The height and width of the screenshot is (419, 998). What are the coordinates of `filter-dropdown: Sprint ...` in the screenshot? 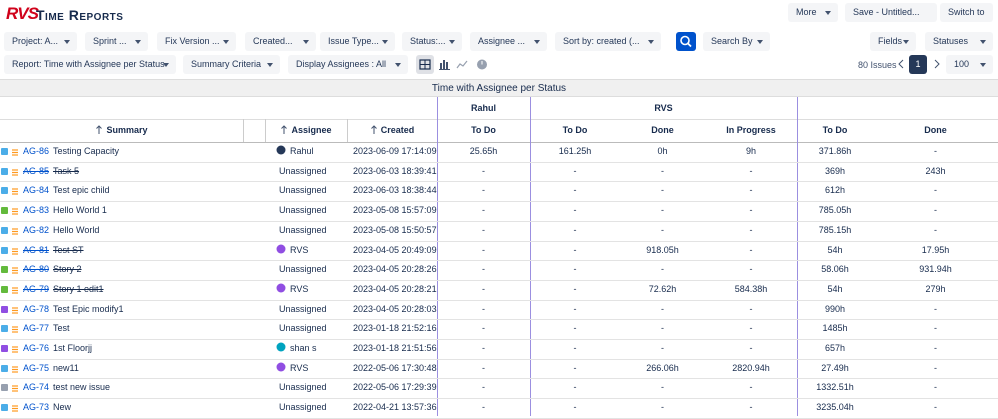 It's located at (116, 41).